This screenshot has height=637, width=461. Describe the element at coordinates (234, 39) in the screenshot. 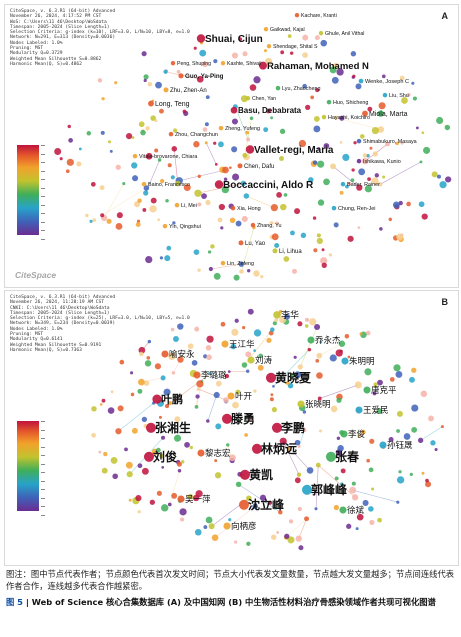

I see `author-label: Shuai, Cijun` at that location.